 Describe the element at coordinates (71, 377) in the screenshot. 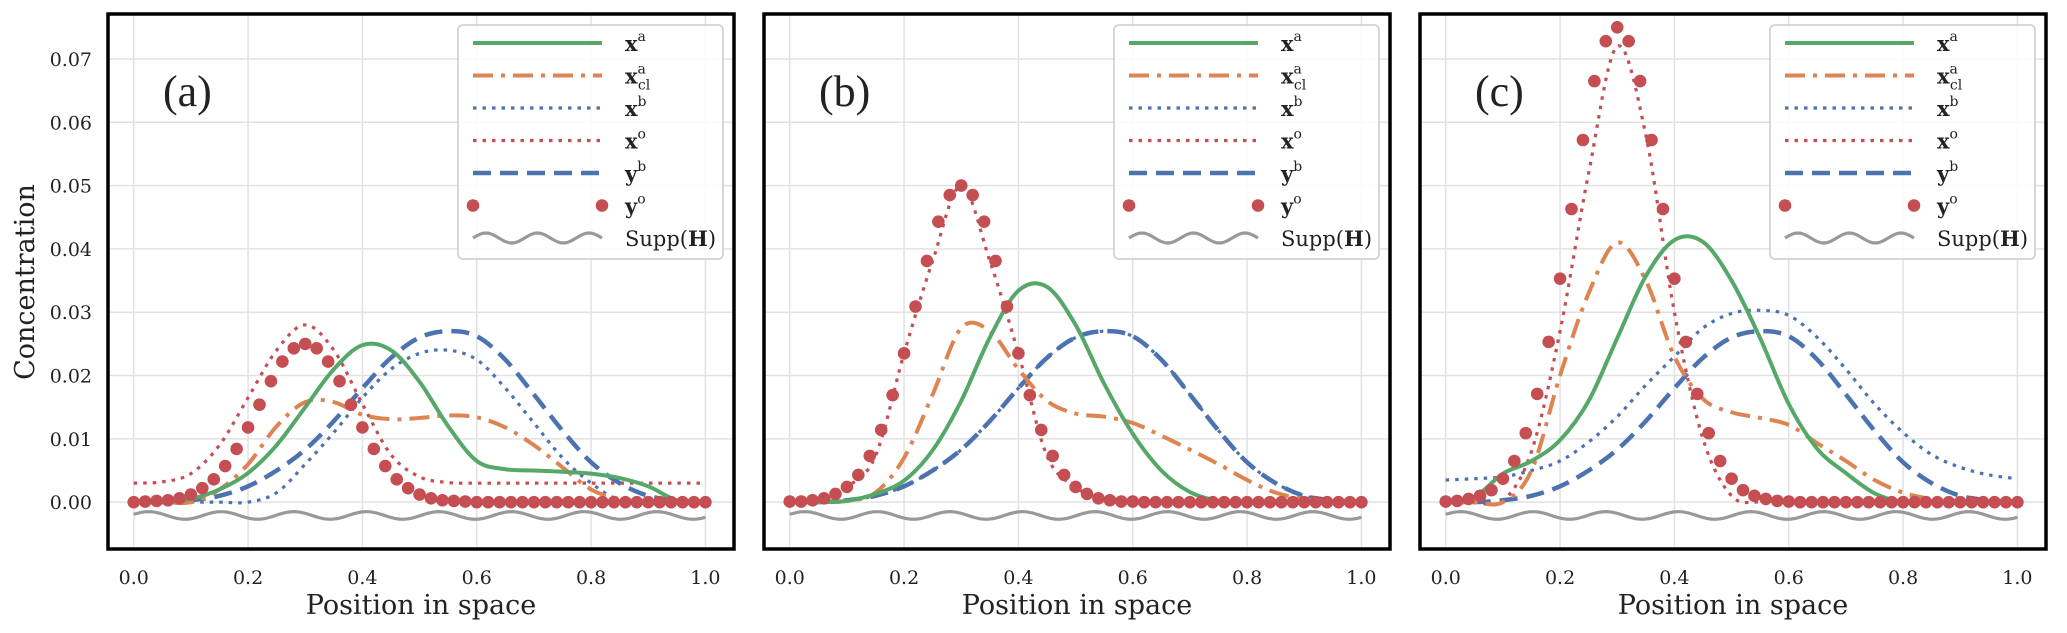

I see `y-tick-label: 0.02` at that location.